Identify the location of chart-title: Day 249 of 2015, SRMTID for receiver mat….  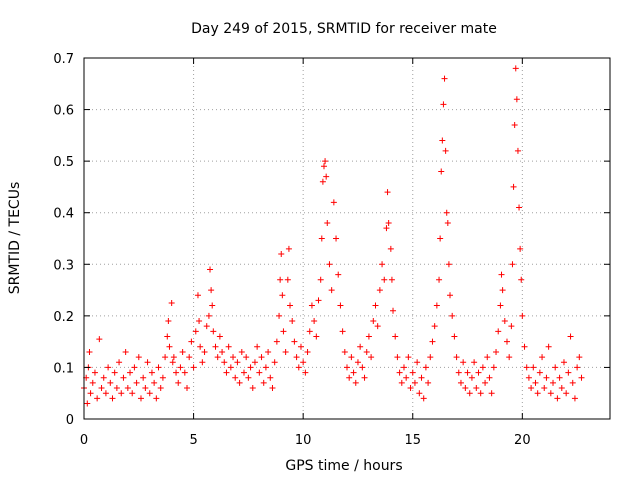
(344, 29).